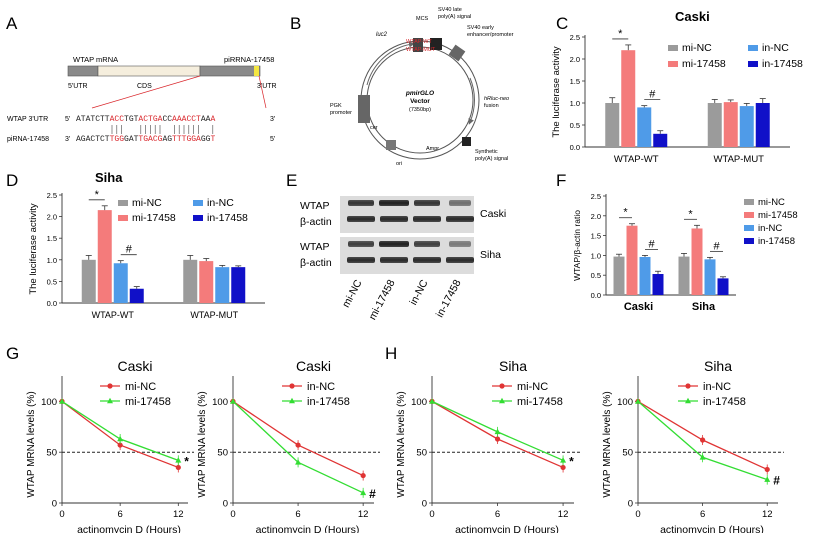 The image size is (819, 533). What do you see at coordinates (62, 401) in the screenshot?
I see `data-point` at bounding box center [62, 401].